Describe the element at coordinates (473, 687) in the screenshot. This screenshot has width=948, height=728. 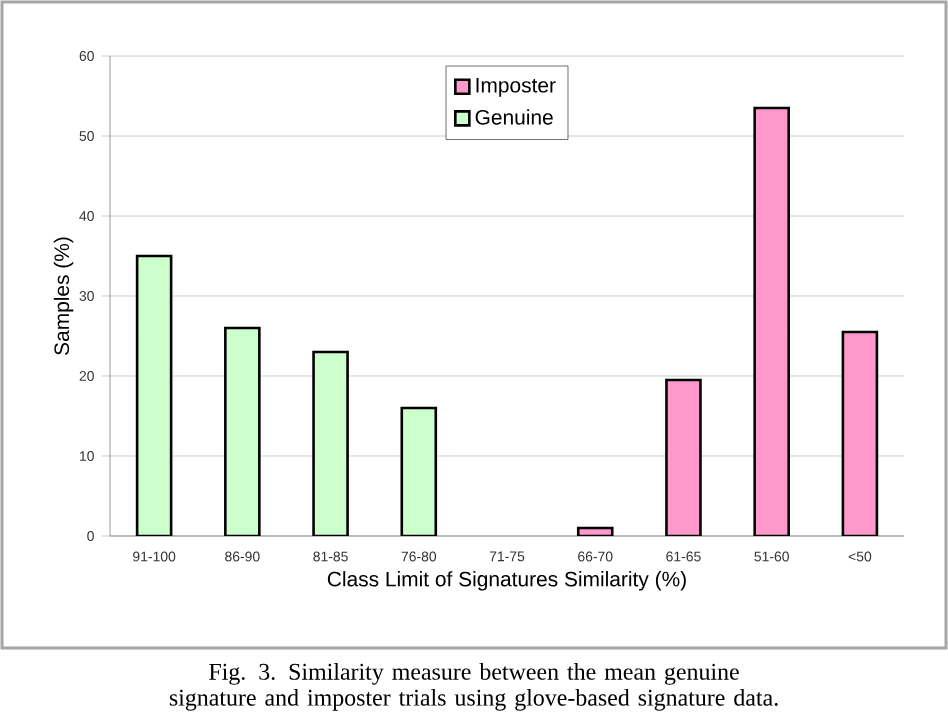
I see `caption: Fig. 3. Similarity measure between the mean genuine signature and imposter trials using glove-based signature data.` at that location.